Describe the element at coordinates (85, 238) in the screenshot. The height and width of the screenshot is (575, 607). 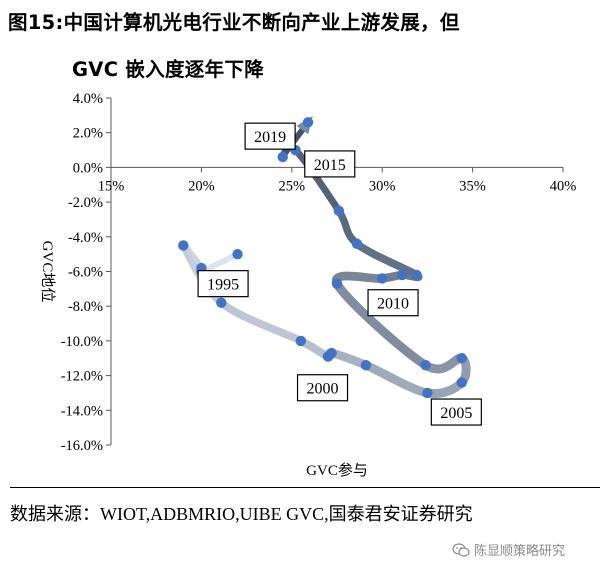
I see `y-tick-label: -4.0%` at that location.